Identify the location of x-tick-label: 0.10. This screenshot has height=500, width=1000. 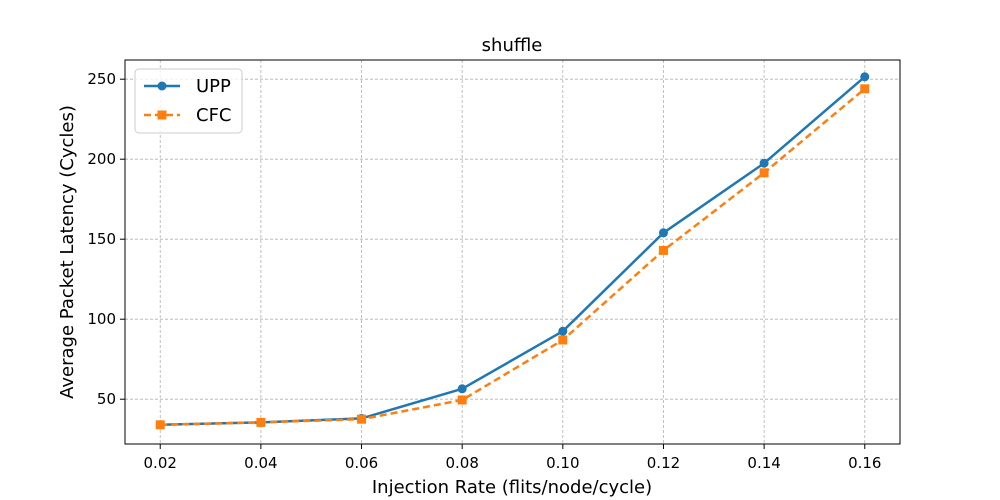
(562, 463).